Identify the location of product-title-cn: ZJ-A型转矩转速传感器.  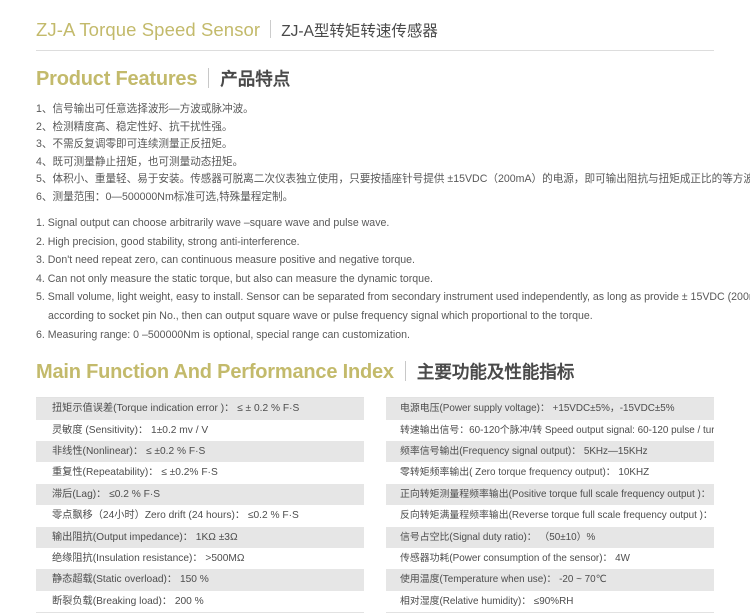
(359, 31).